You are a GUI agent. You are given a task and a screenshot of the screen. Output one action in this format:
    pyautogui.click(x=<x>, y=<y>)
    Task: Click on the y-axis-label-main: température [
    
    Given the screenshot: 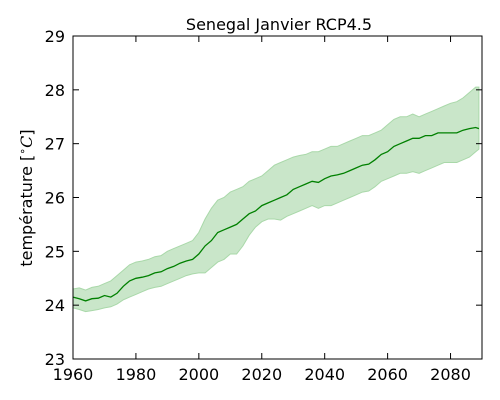 What is the action you would take?
    pyautogui.click(x=26, y=211)
    